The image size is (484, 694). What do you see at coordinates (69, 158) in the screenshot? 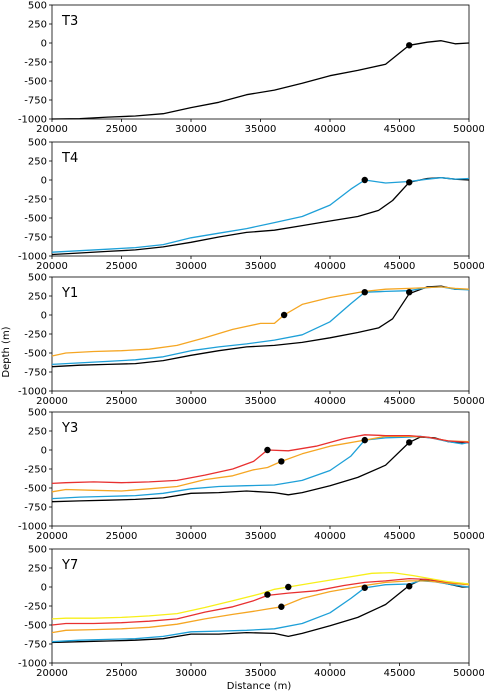
I see `panel-label: T4` at bounding box center [69, 158].